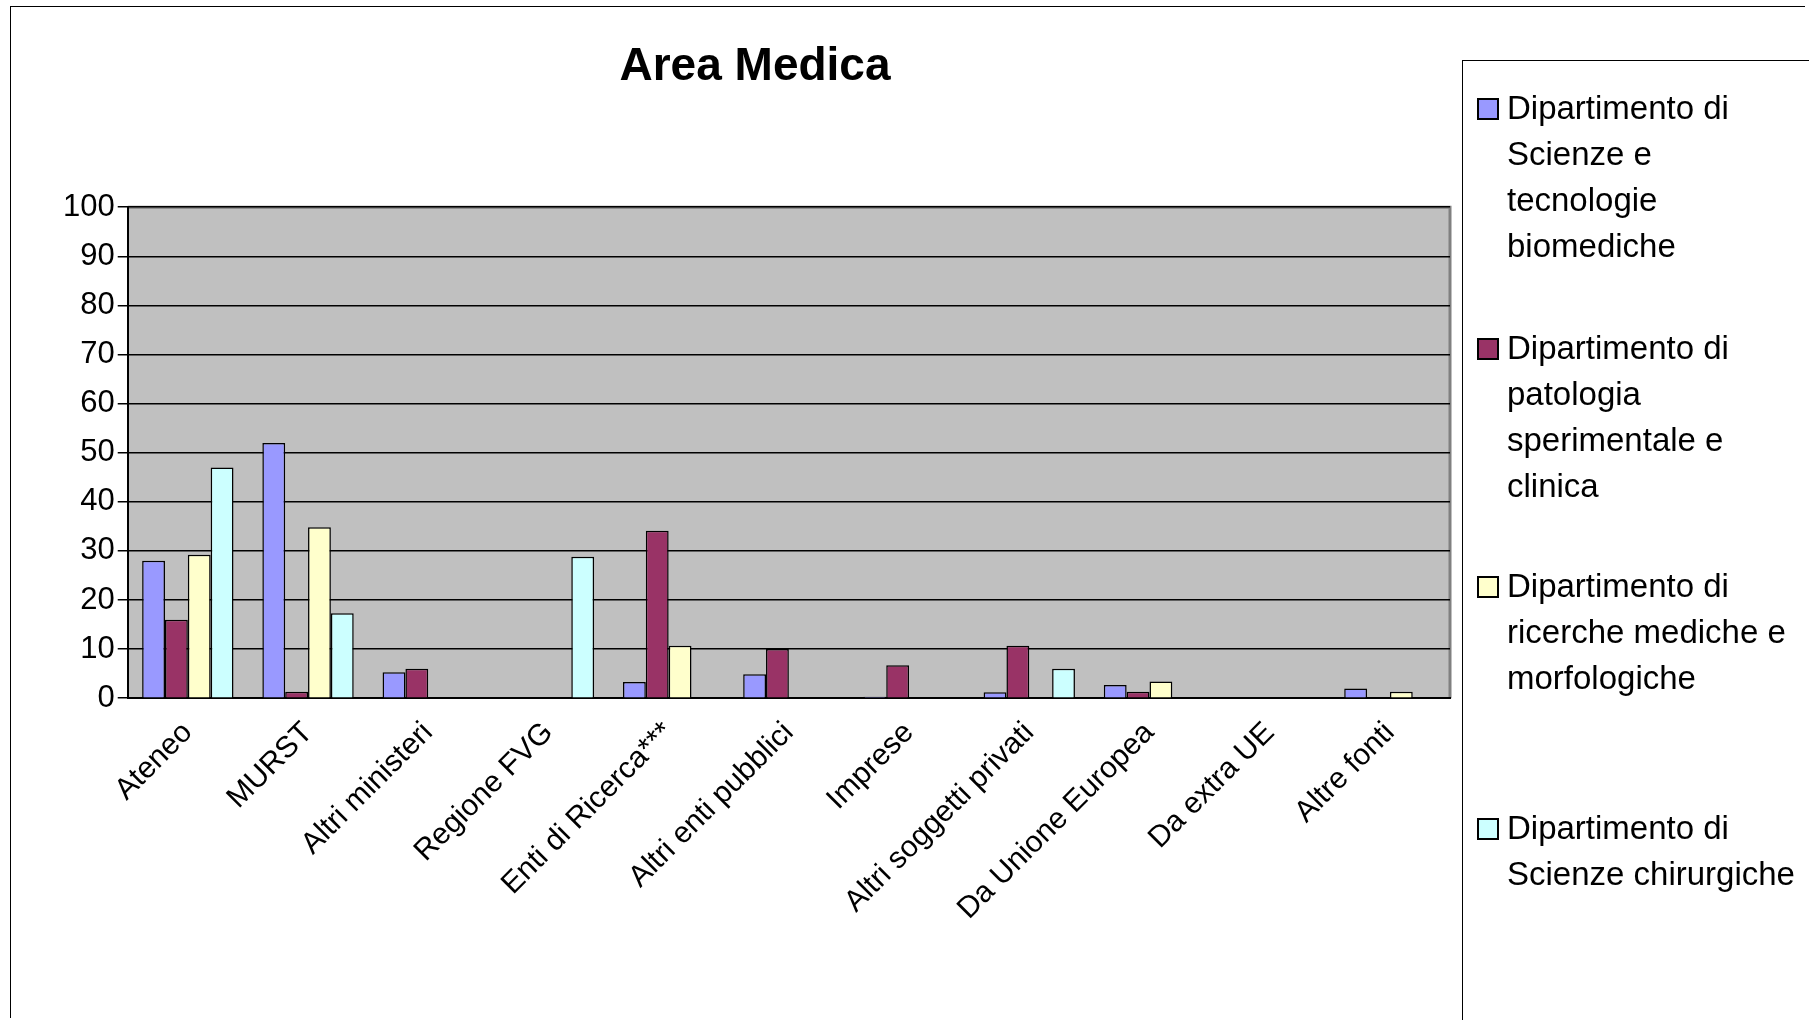 This screenshot has width=1809, height=1020. Describe the element at coordinates (97, 303) in the screenshot. I see `y-tick-label: 80` at that location.